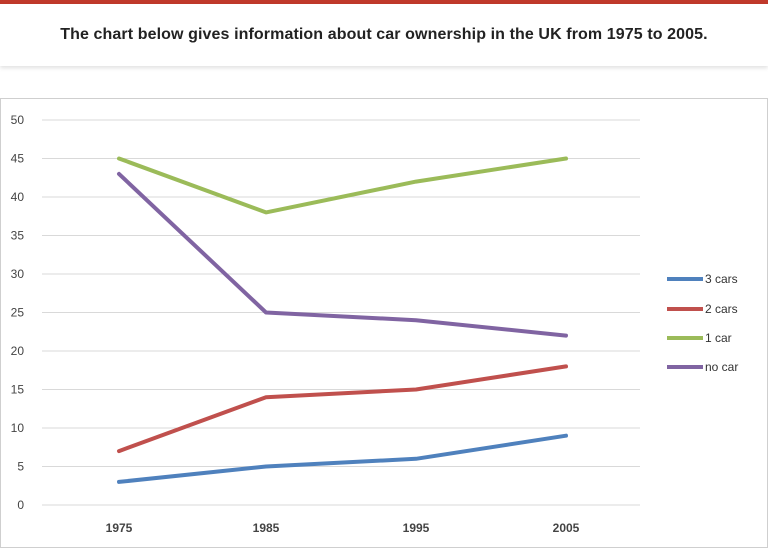 The width and height of the screenshot is (768, 548). Describe the element at coordinates (18, 159) in the screenshot. I see `y-tick-label: 45` at that location.